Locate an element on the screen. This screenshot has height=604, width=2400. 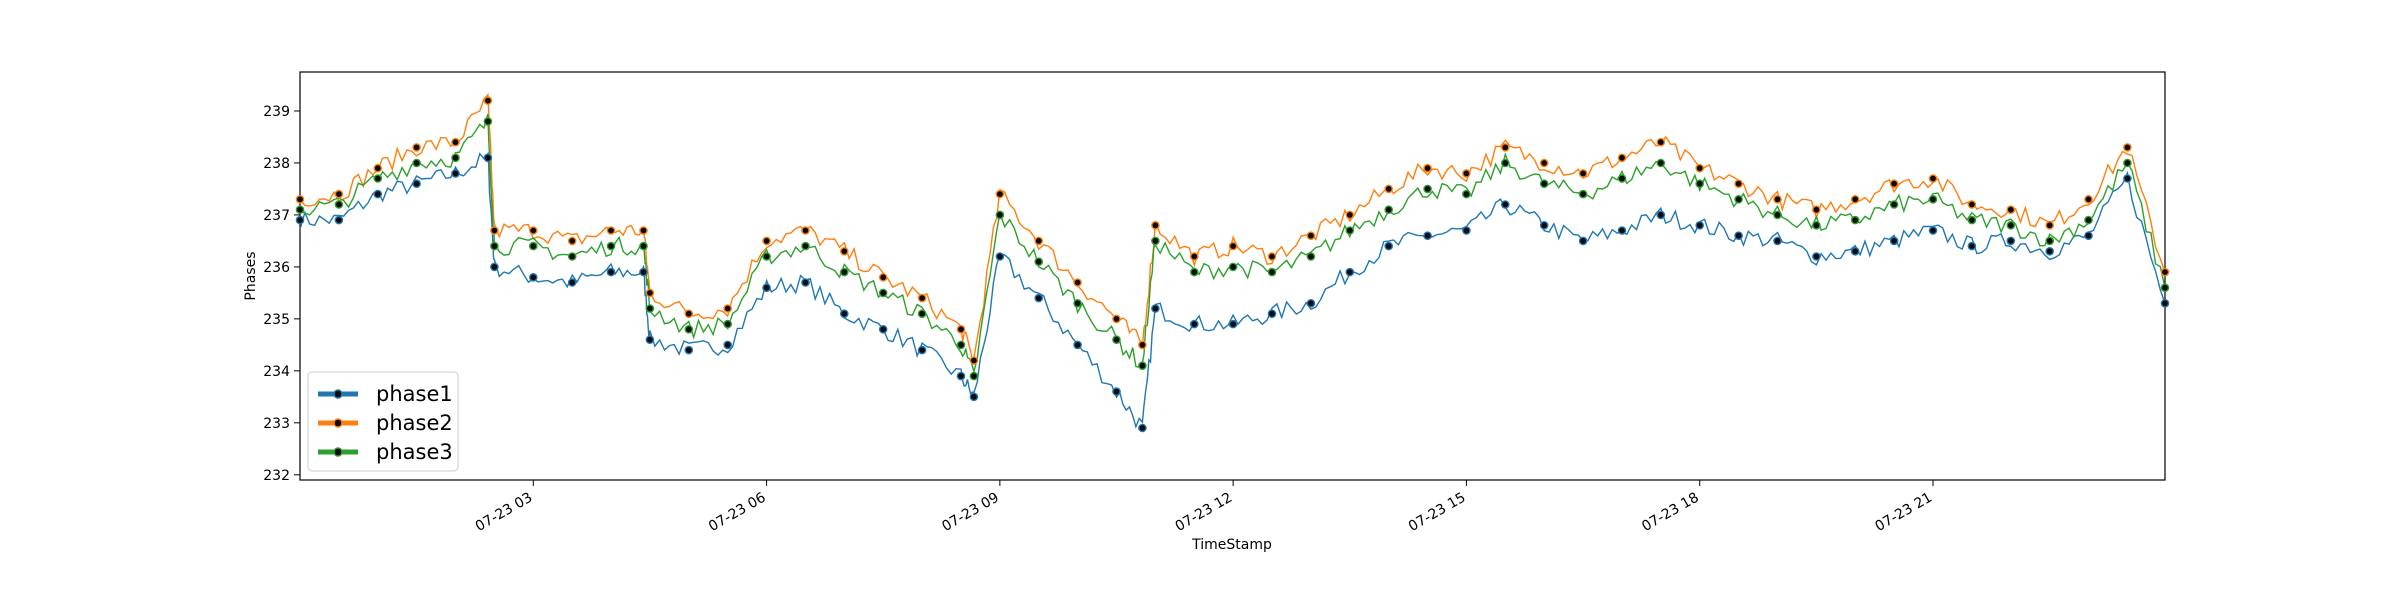
legend-label-phase2: phase2 is located at coordinates (414, 423).